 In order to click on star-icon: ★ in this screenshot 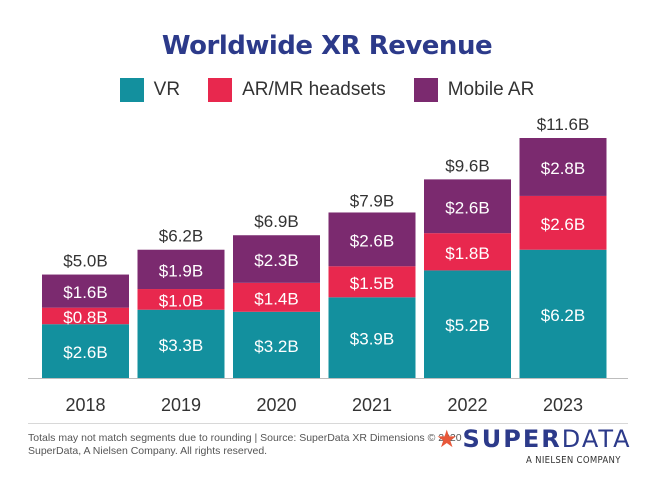, I will do `click(448, 439)`.